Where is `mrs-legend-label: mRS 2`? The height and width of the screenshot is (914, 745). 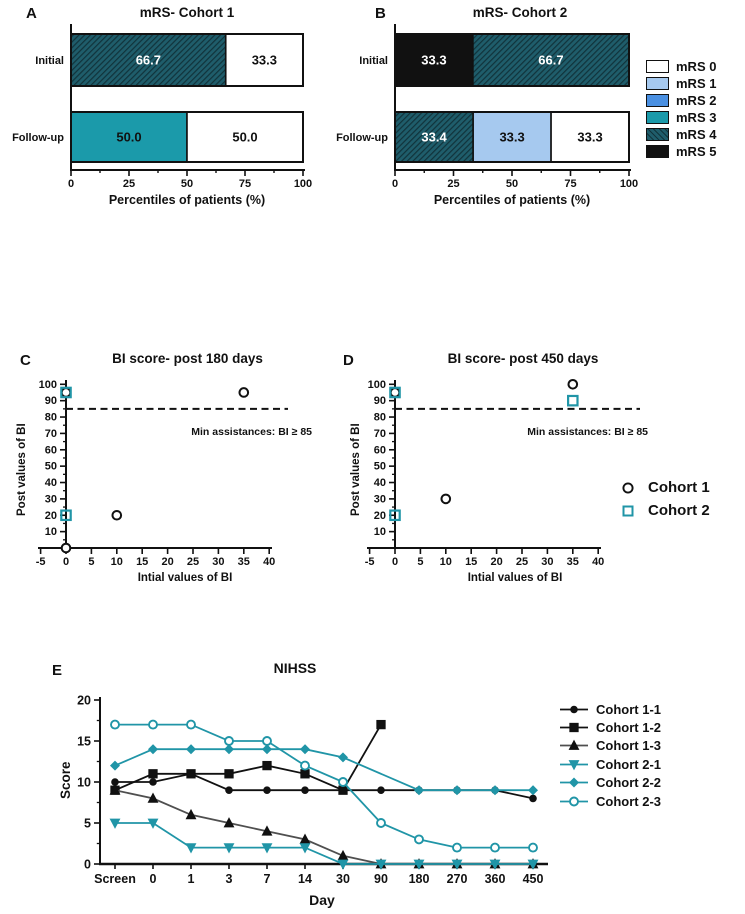 mrs-legend-label: mRS 2 is located at coordinates (696, 100).